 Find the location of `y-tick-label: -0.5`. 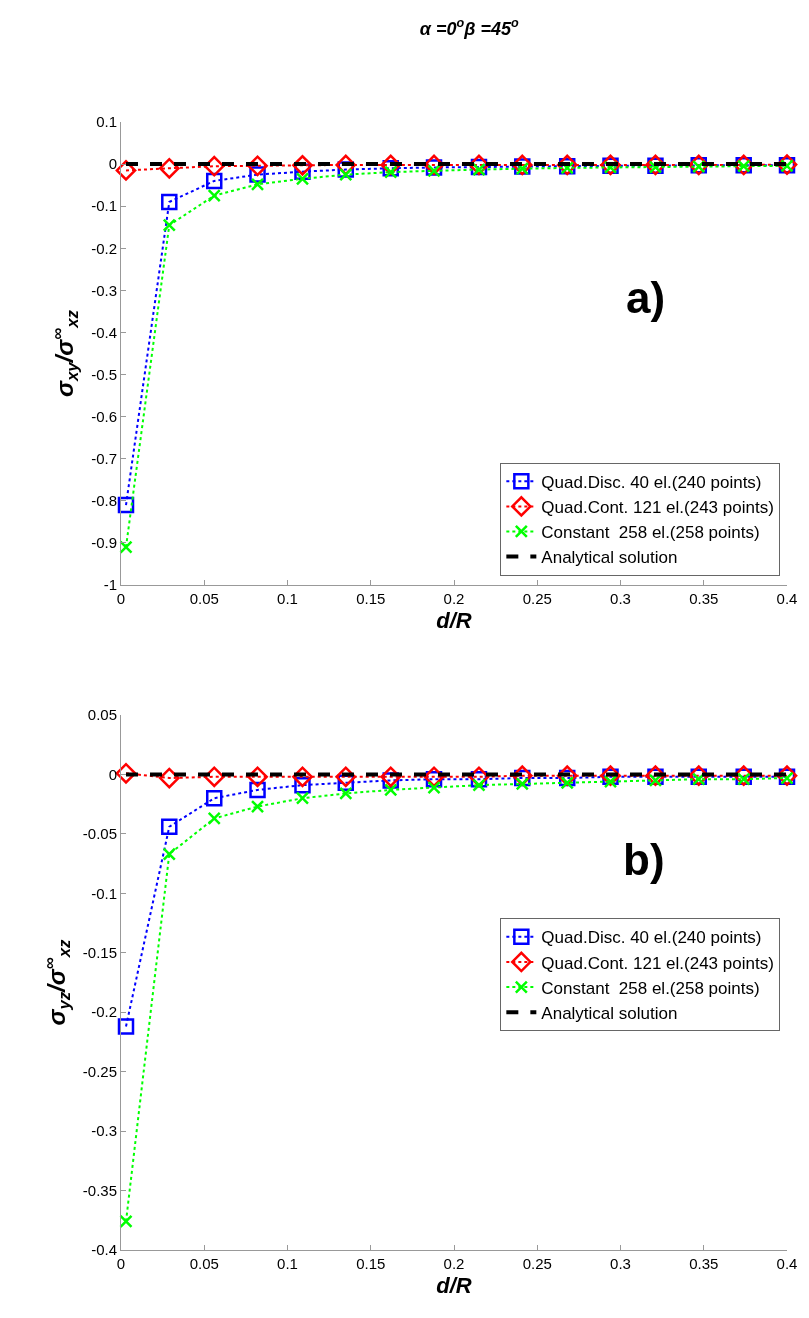

y-tick-label: -0.5 is located at coordinates (104, 374).